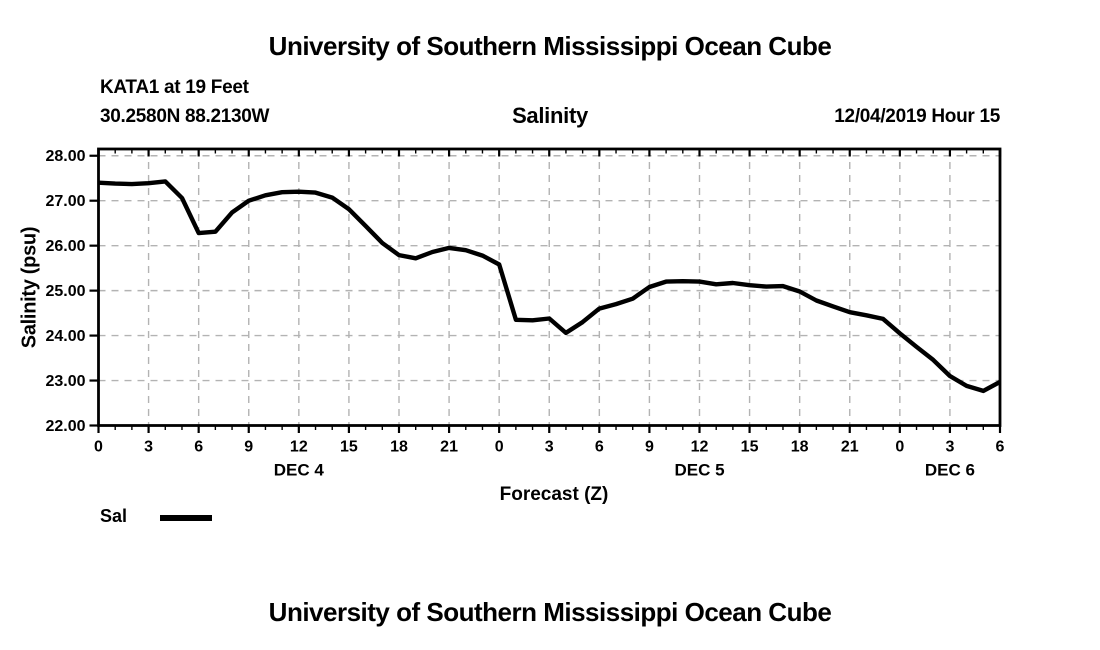 Image resolution: width=1100 pixels, height=650 pixels. I want to click on y-tick-label: 23.00, so click(65, 381).